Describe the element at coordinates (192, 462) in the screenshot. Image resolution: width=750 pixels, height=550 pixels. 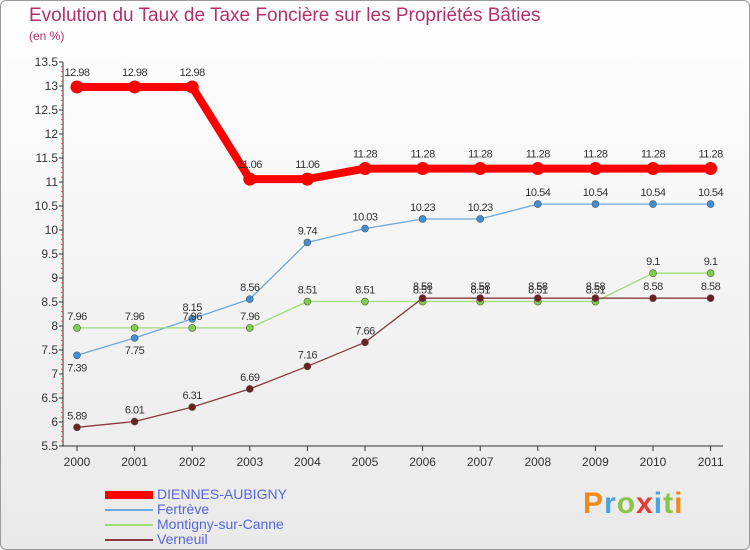
I see `x-tick-label: 2002` at that location.